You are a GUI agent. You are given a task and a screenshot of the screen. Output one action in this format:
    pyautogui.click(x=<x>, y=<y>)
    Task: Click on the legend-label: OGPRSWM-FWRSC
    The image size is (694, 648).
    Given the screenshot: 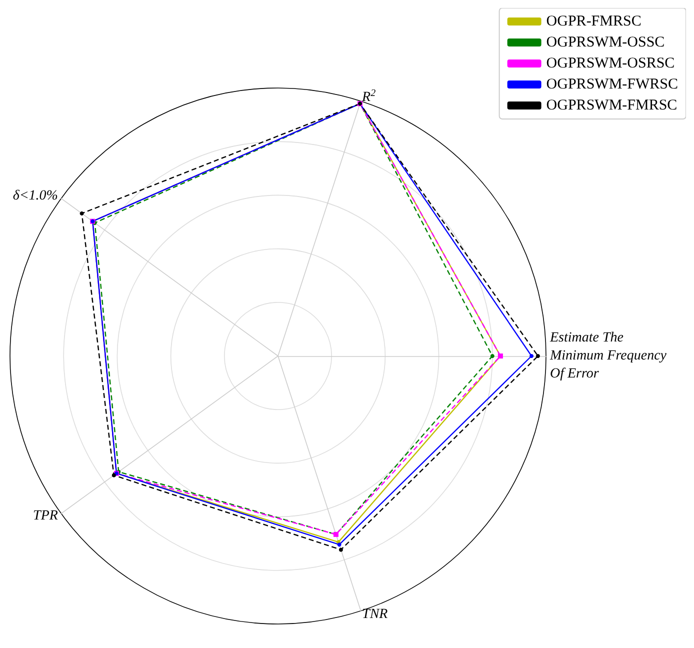 What is the action you would take?
    pyautogui.click(x=612, y=84)
    